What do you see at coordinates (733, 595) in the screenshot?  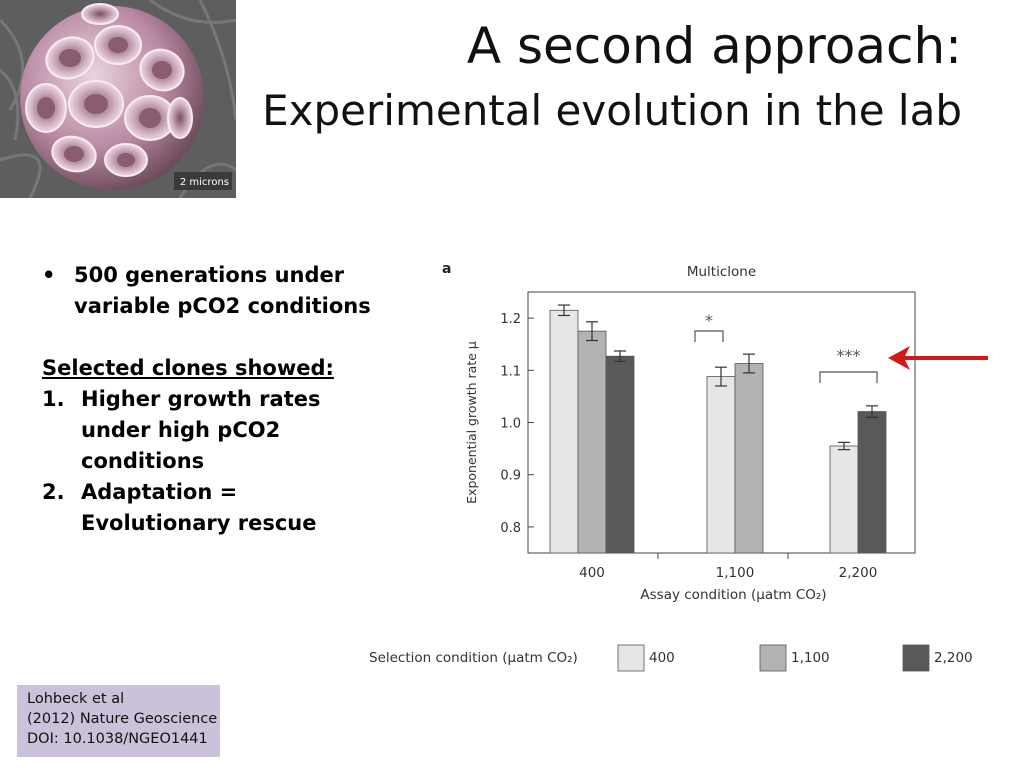 I see `x-axis-label: Assay condition (μatm CO₂)` at bounding box center [733, 595].